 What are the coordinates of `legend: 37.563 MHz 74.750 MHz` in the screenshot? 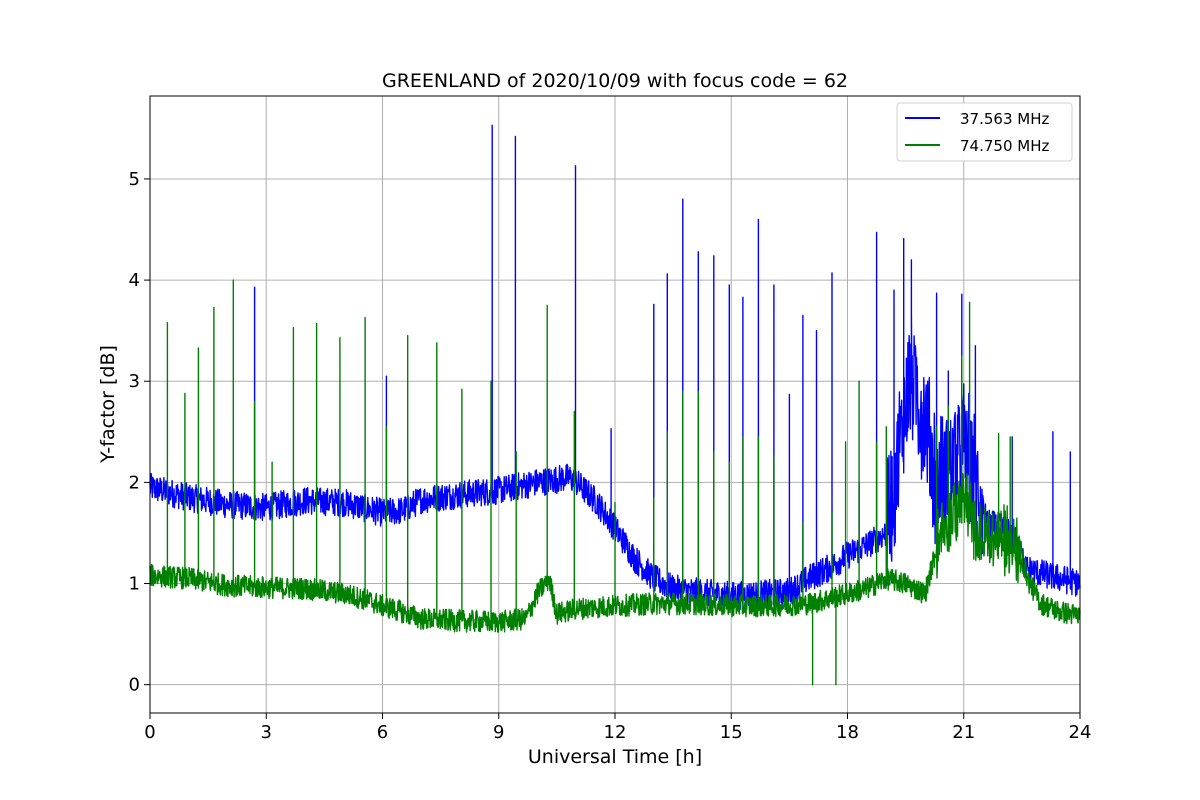 It's located at (984, 132).